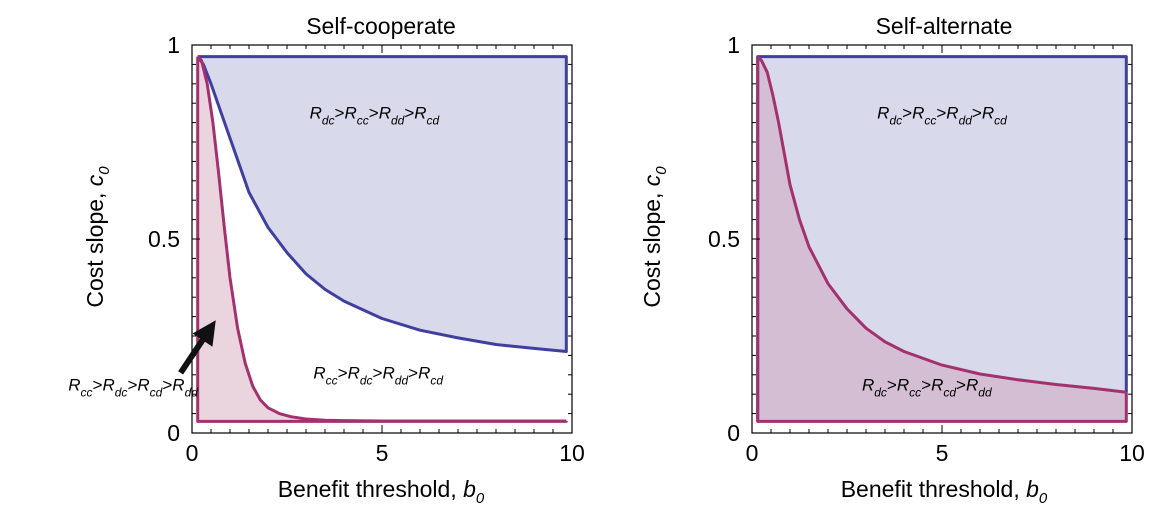  Describe the element at coordinates (133, 387) in the screenshot. I see `inequality-label: Rcc>Rdc>Rcd>Rdd` at that location.